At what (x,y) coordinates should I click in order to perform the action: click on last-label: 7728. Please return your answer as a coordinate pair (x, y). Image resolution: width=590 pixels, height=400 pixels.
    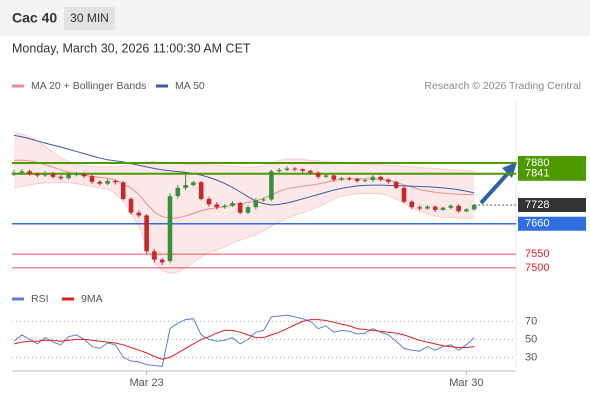
    Looking at the image, I should click on (537, 205).